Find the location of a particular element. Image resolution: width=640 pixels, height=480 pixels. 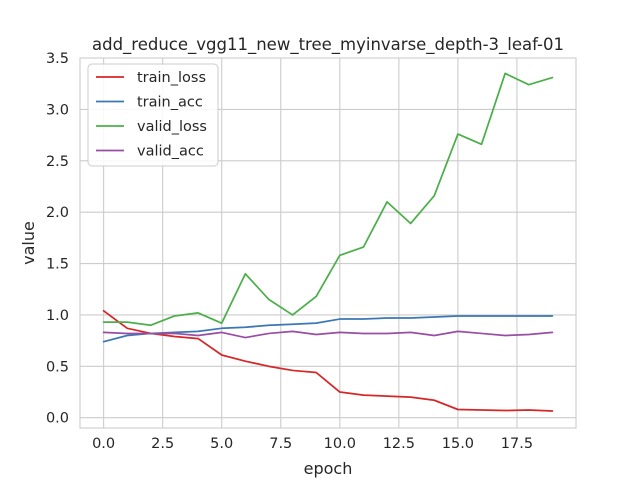

x-tick-label: 0.0 is located at coordinates (103, 444).